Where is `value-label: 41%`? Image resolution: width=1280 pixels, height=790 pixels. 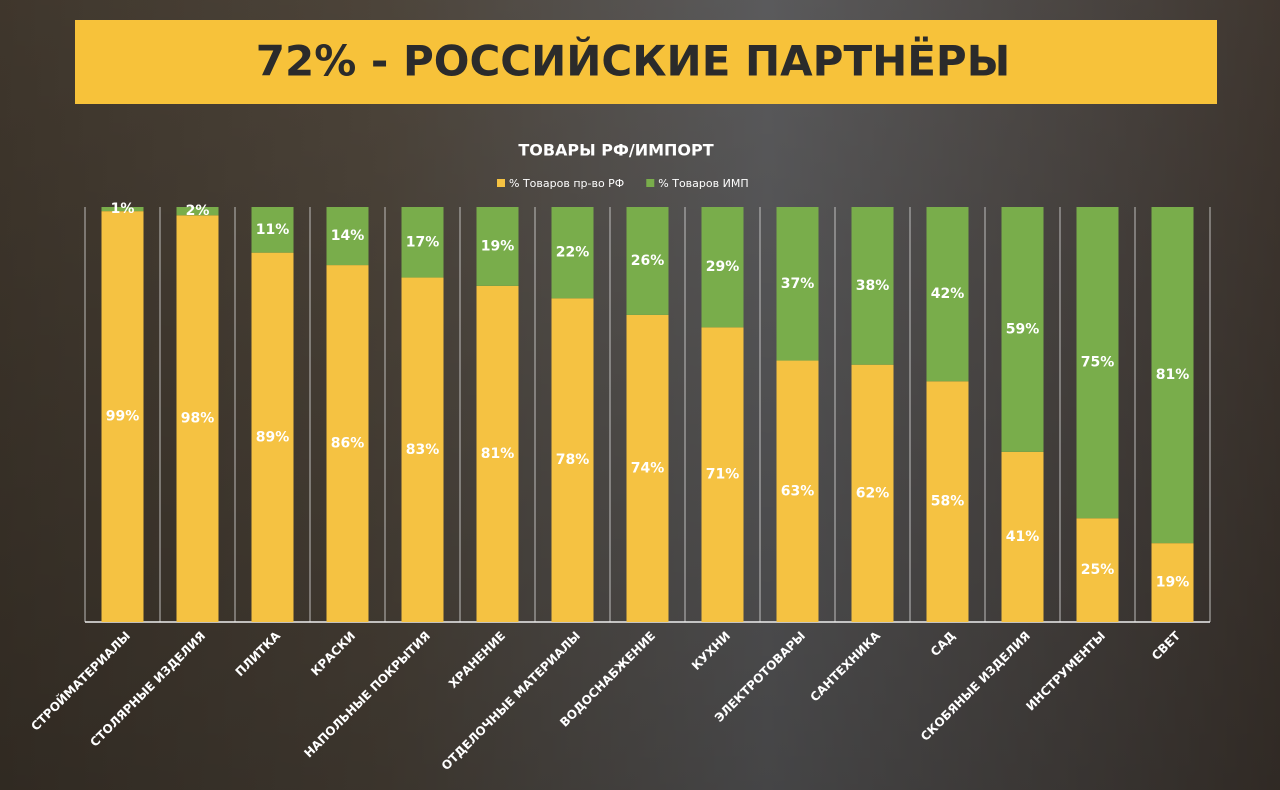
value-label: 41% is located at coordinates (1023, 537).